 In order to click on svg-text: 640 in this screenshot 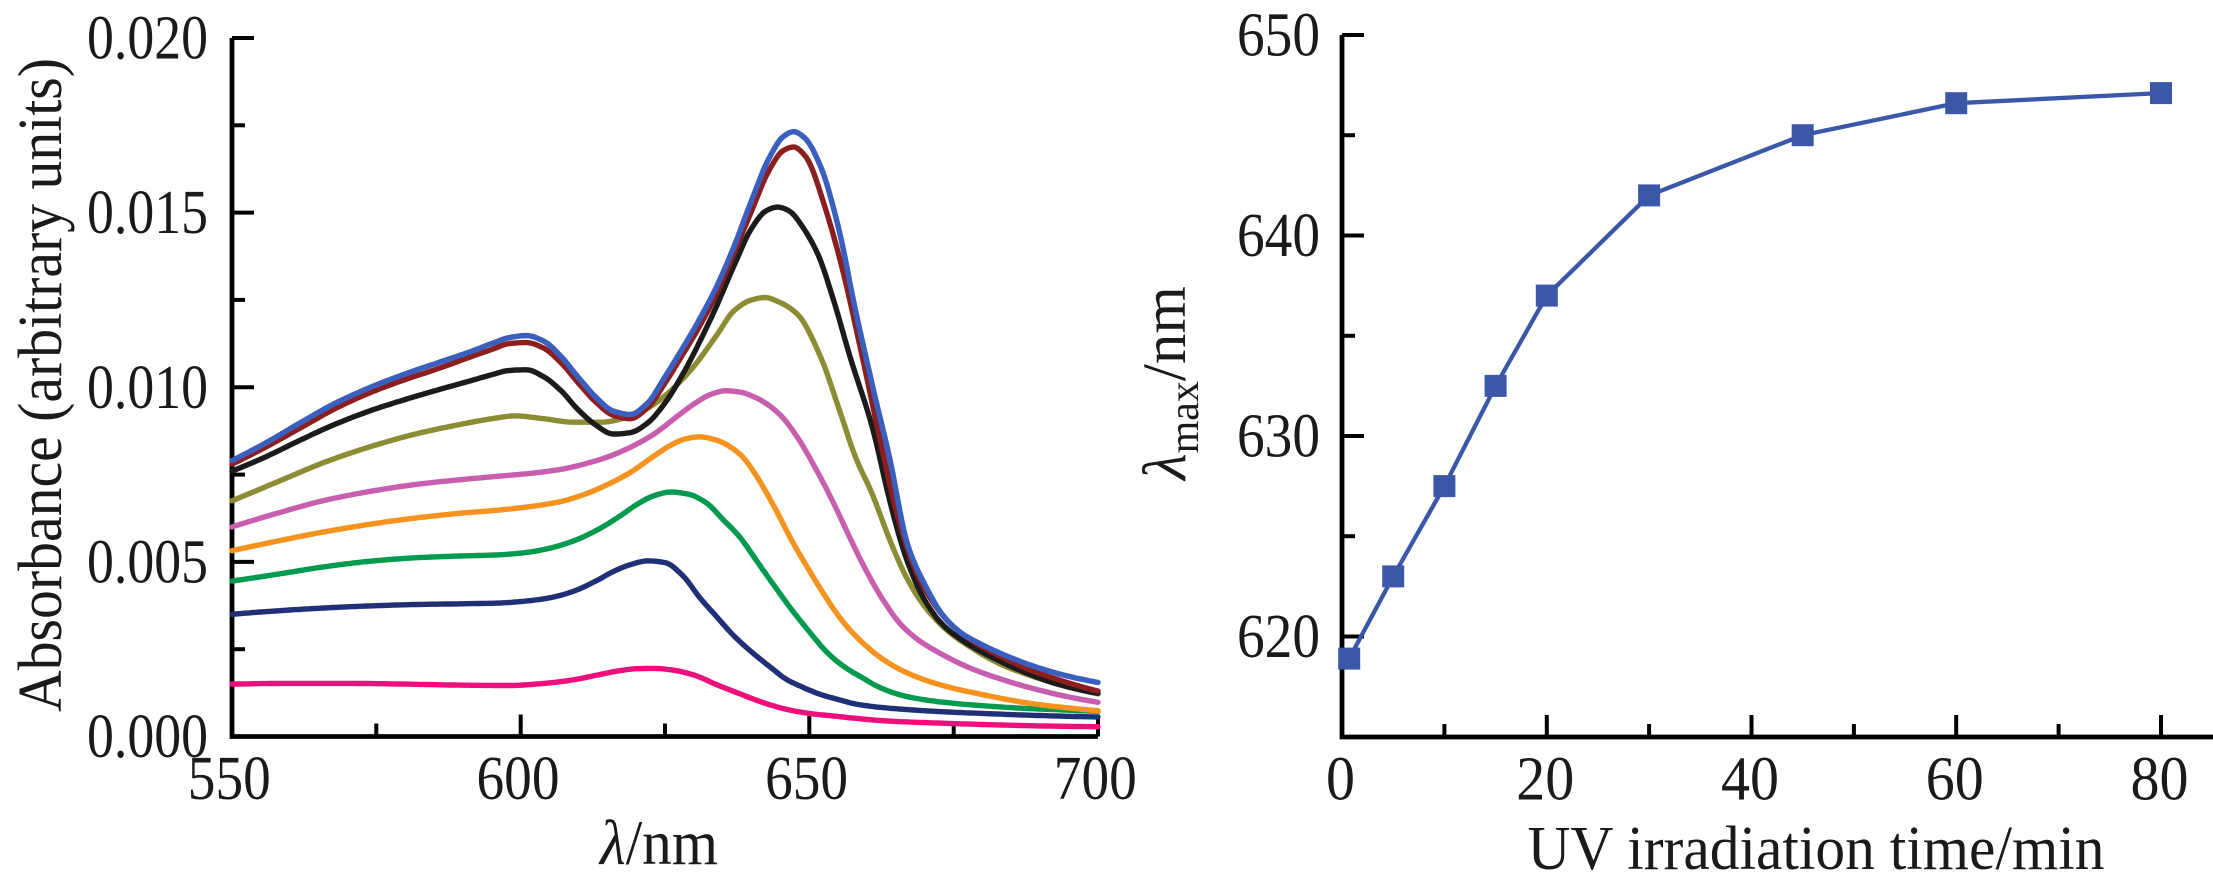, I will do `click(1278, 236)`.